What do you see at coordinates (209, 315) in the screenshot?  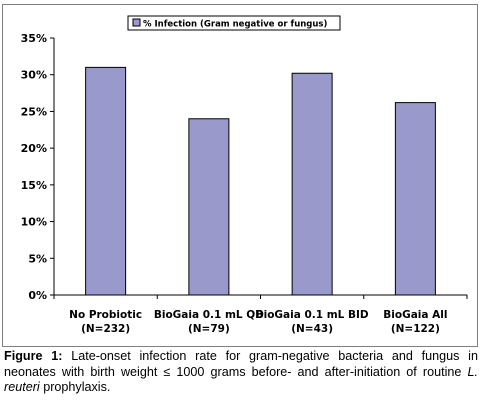 I see `x-tick-label: BioGaia 0.1 mL QD` at bounding box center [209, 315].